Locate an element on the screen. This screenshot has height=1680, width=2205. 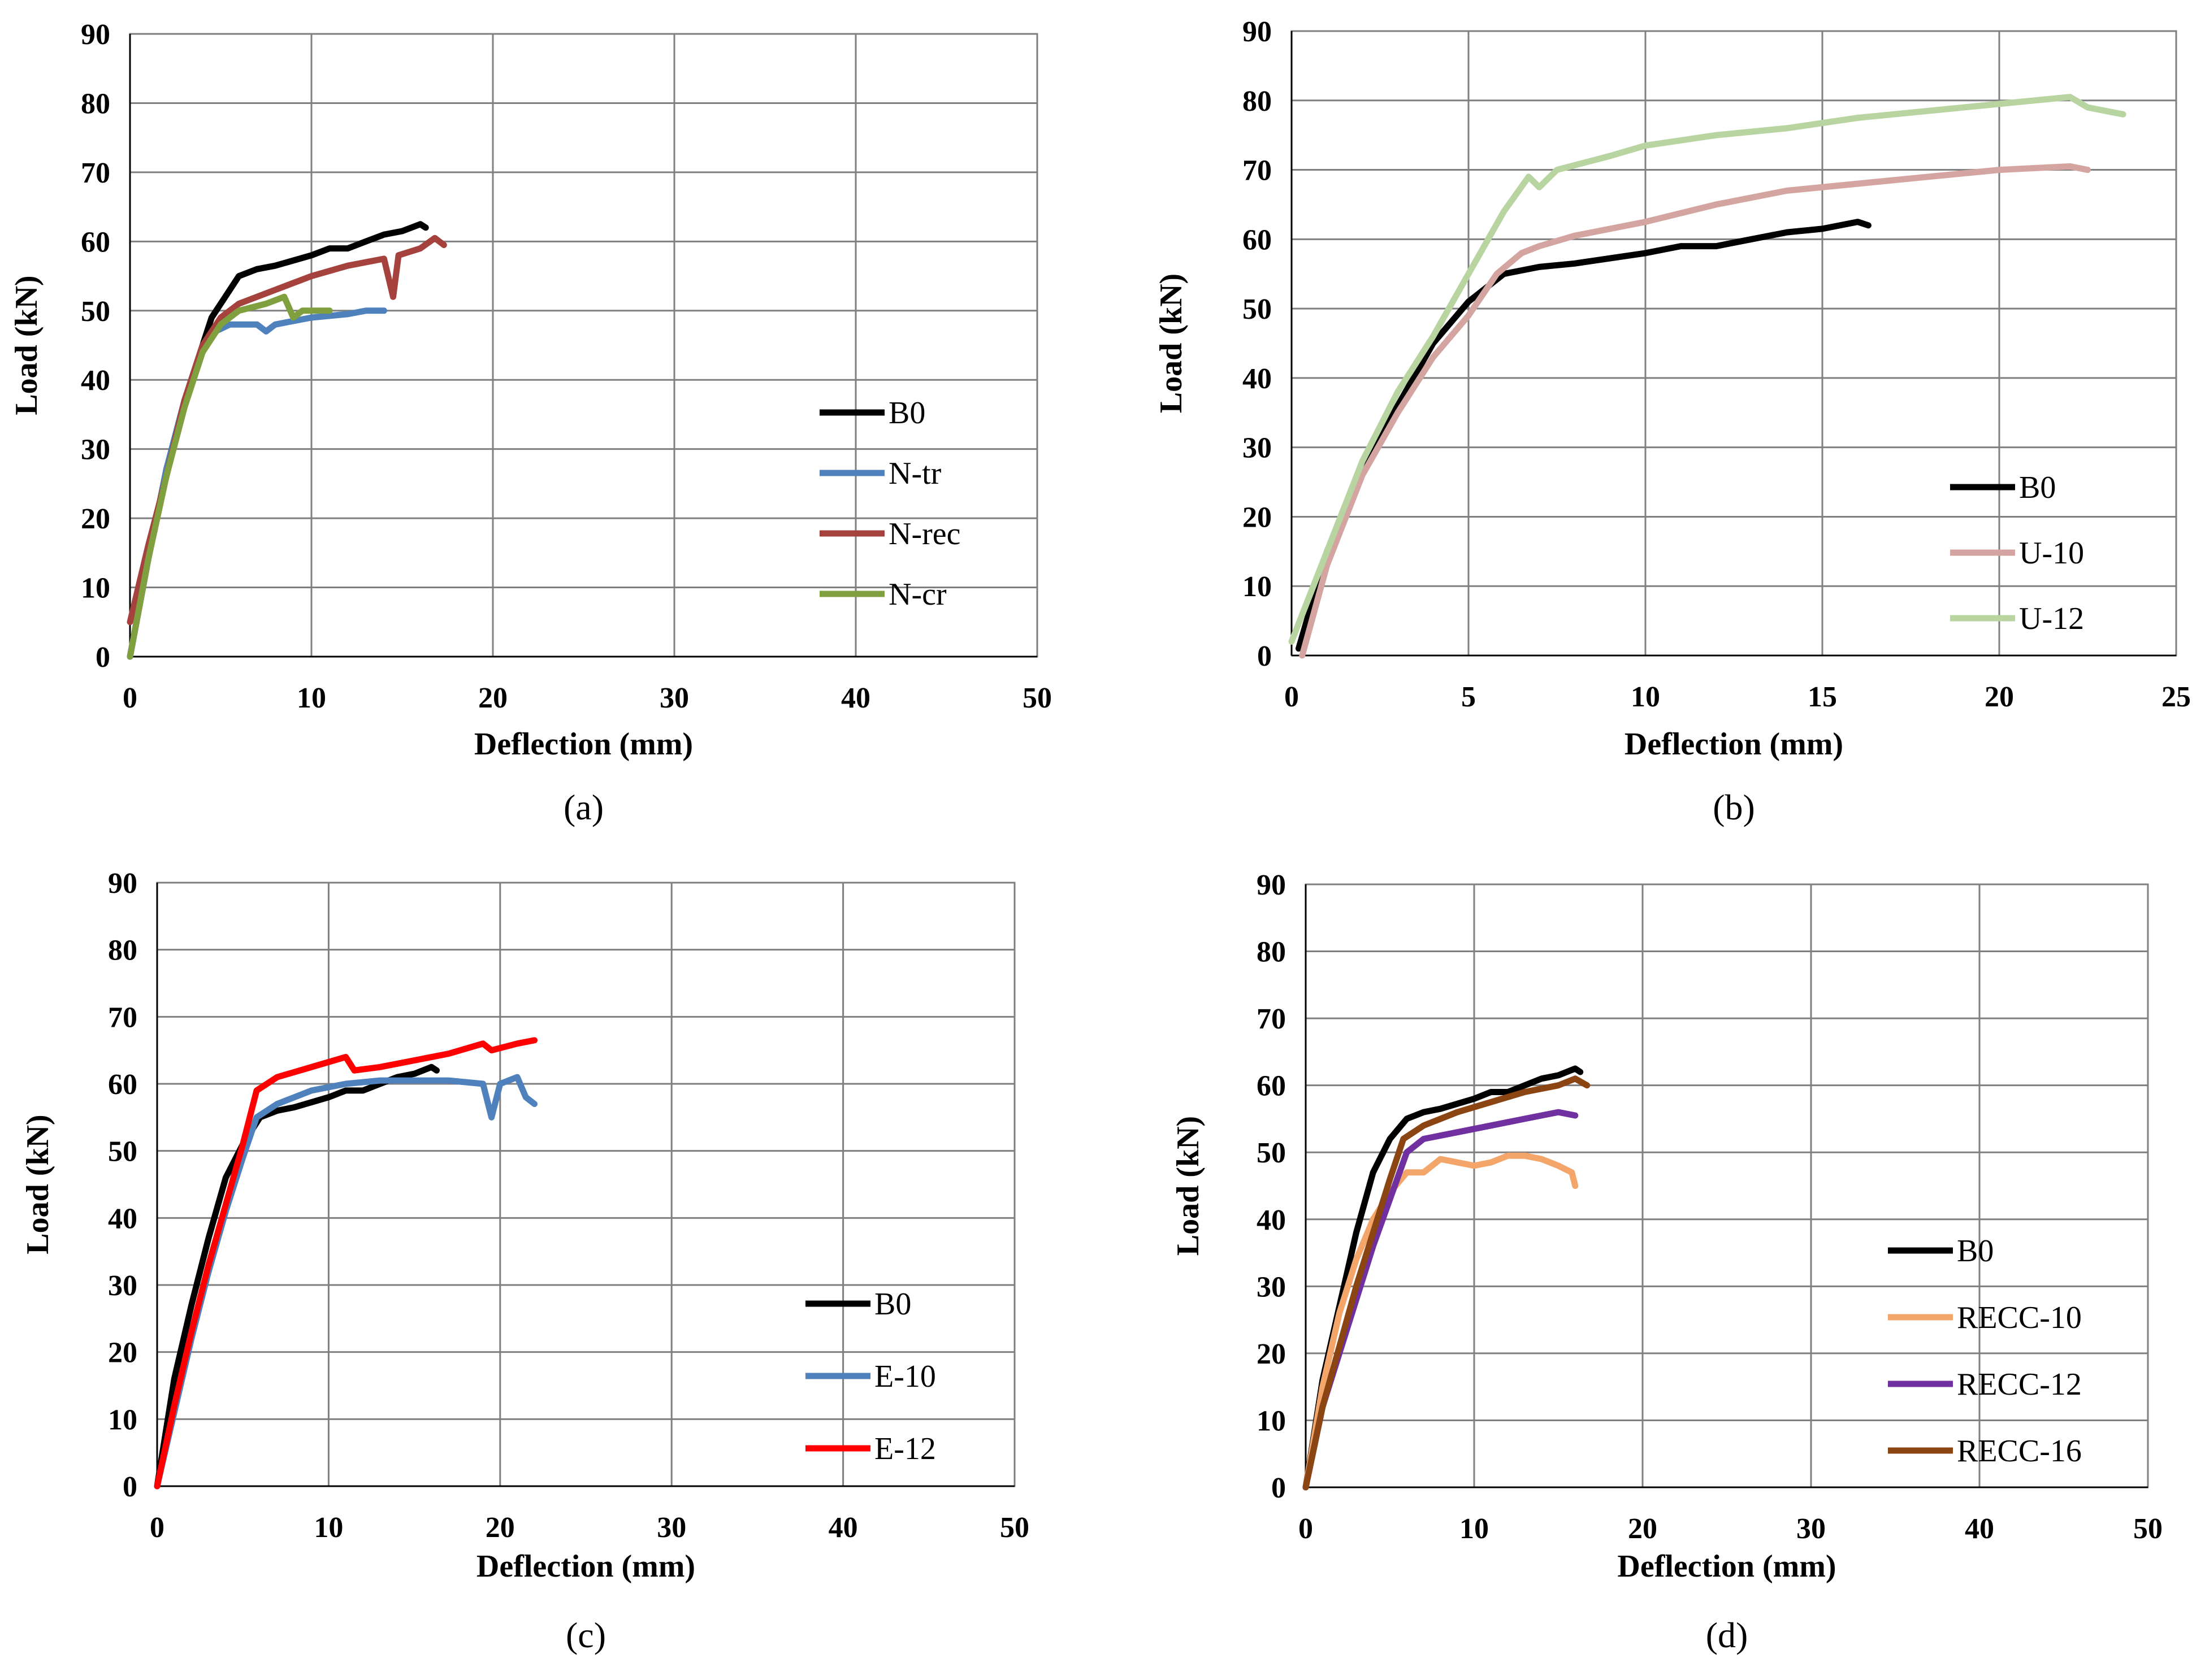
x-tick-label: 25 is located at coordinates (2176, 697).